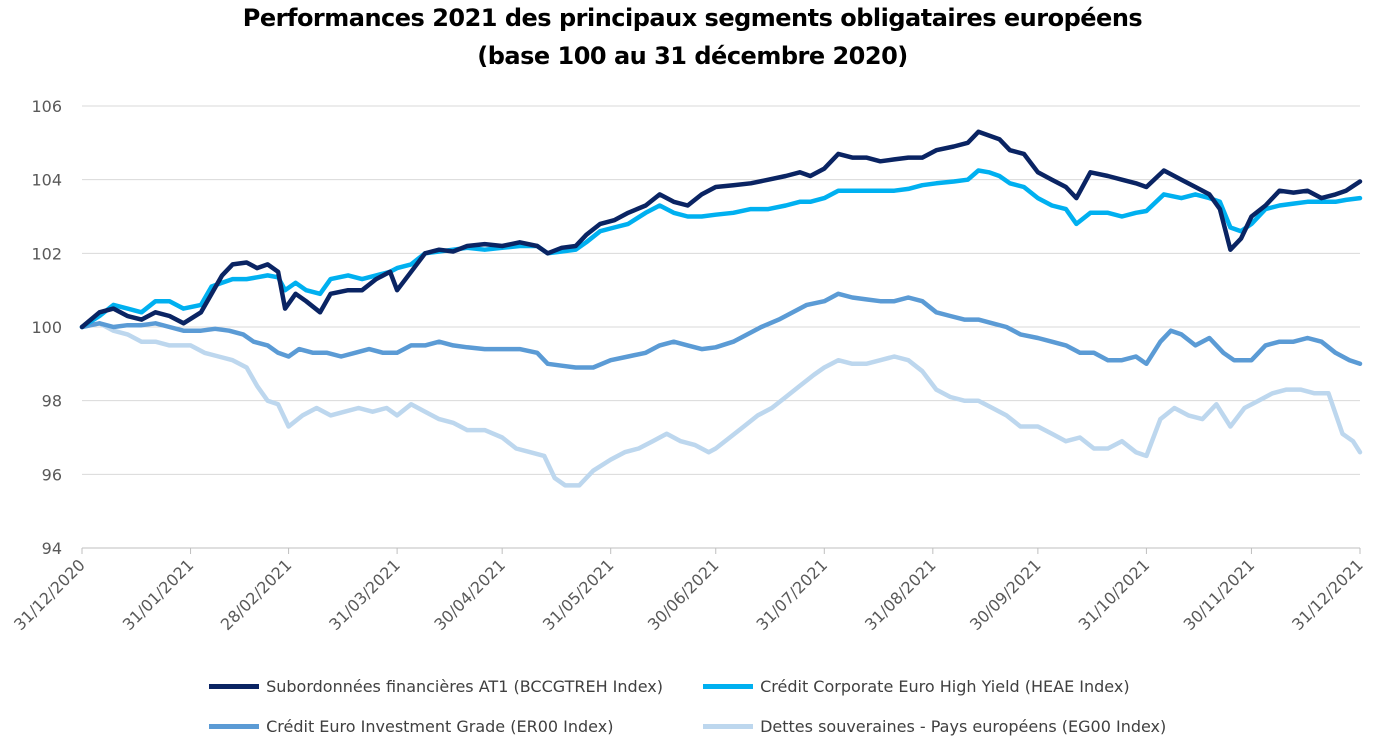 This screenshot has width=1385, height=745. I want to click on x-tick-label: 28/02/2021, so click(256, 594).